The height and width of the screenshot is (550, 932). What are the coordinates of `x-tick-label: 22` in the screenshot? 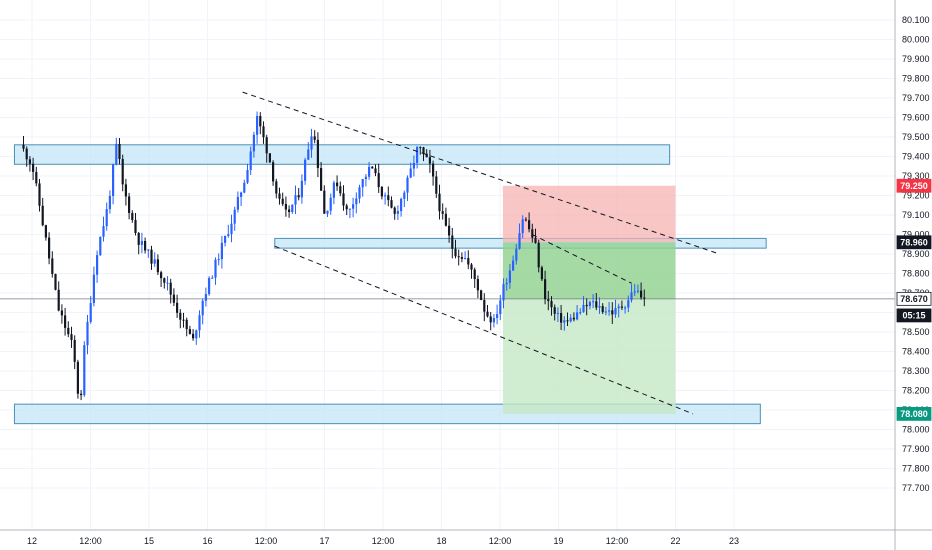 It's located at (675, 541).